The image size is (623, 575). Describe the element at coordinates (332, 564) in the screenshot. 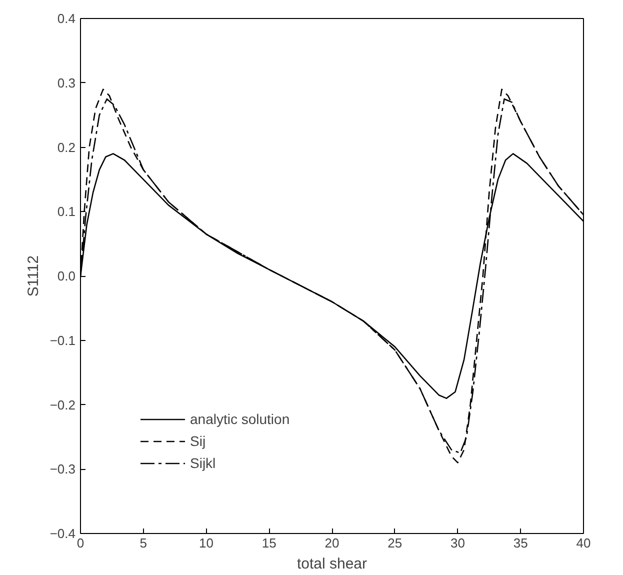

I see `x-axis-title: total shear` at that location.